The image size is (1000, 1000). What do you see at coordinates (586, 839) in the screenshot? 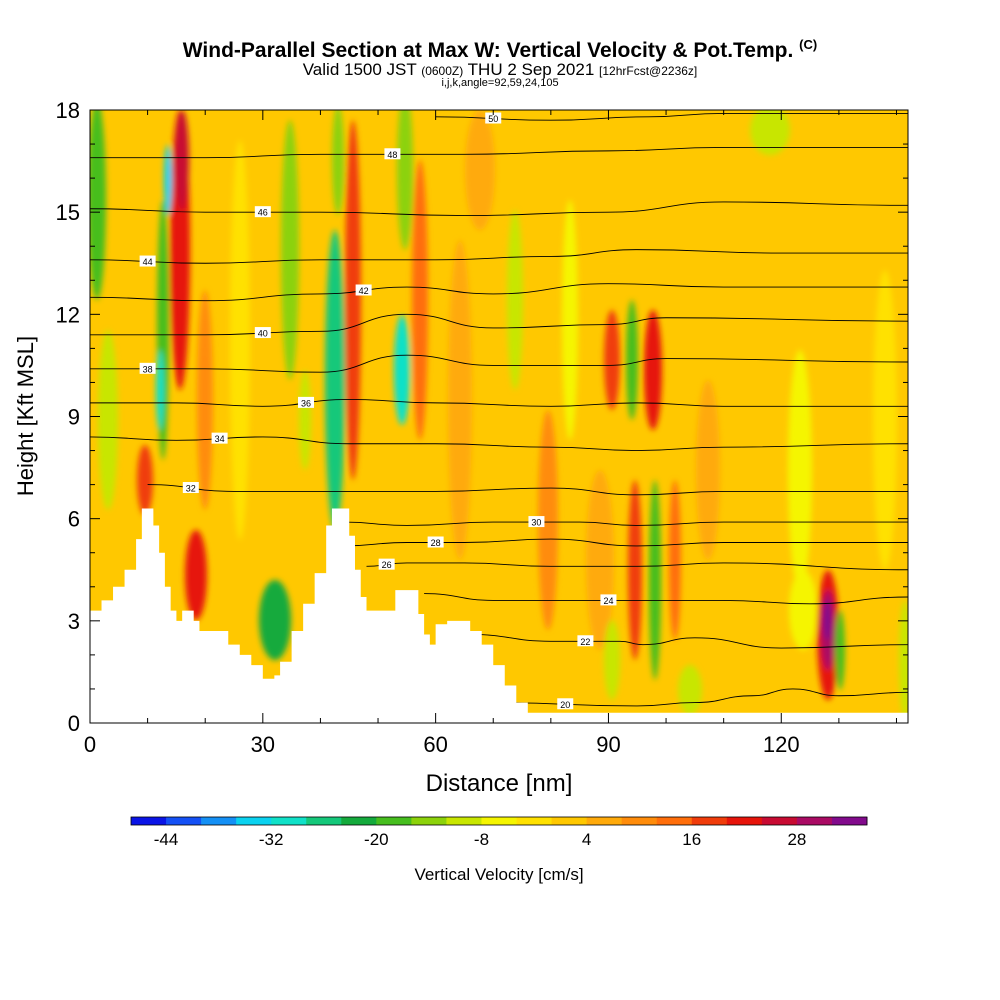
I see `colorbar-tick-label: 4` at bounding box center [586, 839].